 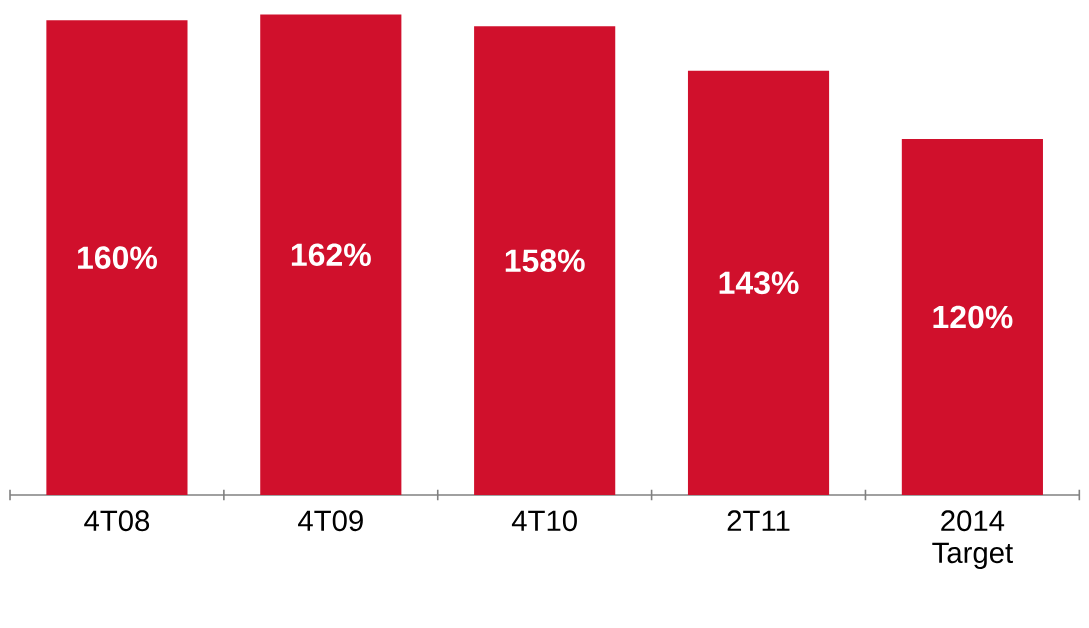 I want to click on data-label: 158%, so click(x=545, y=260).